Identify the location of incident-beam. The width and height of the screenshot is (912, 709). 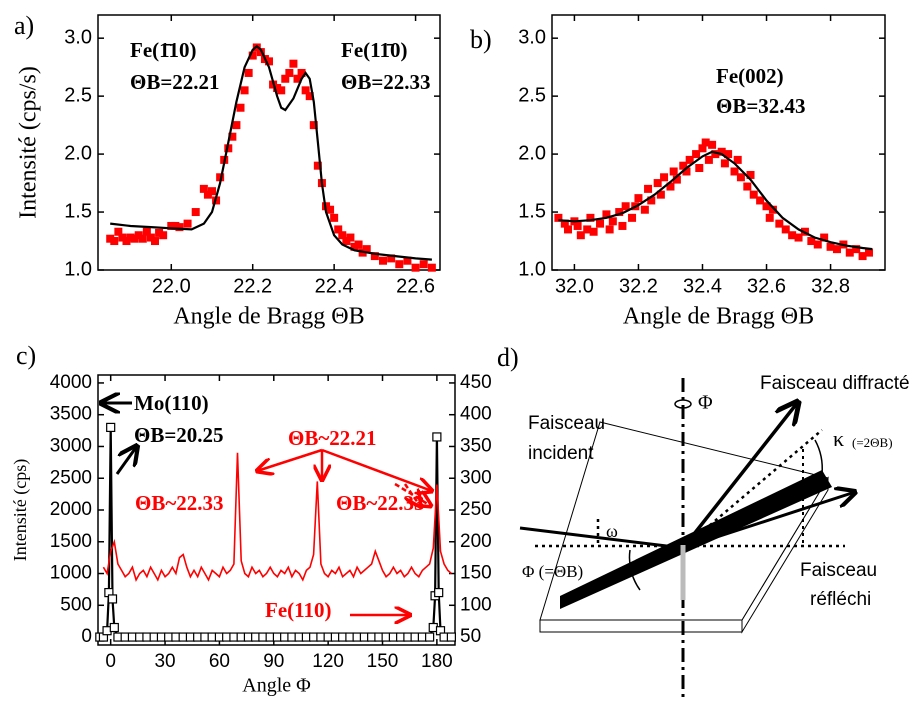
(601, 538).